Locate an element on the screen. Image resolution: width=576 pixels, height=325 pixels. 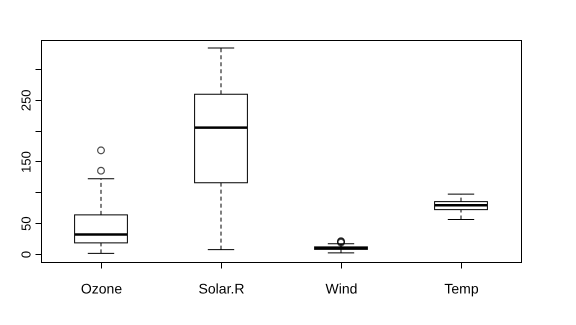
x-tick-label: Ozone is located at coordinates (101, 288).